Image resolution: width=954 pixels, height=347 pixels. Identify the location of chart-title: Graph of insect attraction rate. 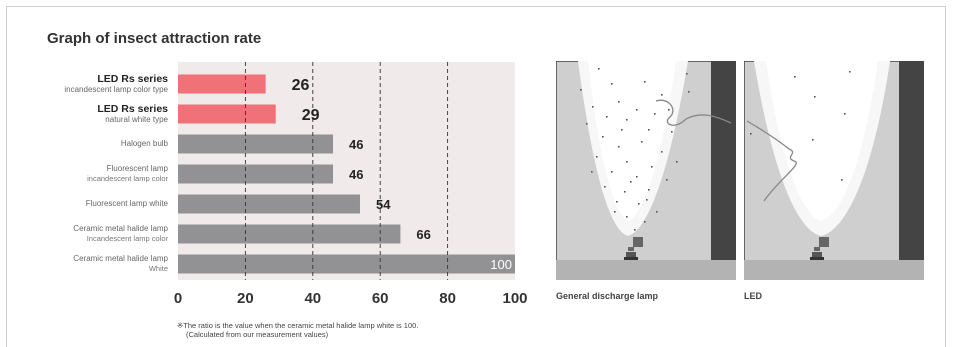
(154, 38).